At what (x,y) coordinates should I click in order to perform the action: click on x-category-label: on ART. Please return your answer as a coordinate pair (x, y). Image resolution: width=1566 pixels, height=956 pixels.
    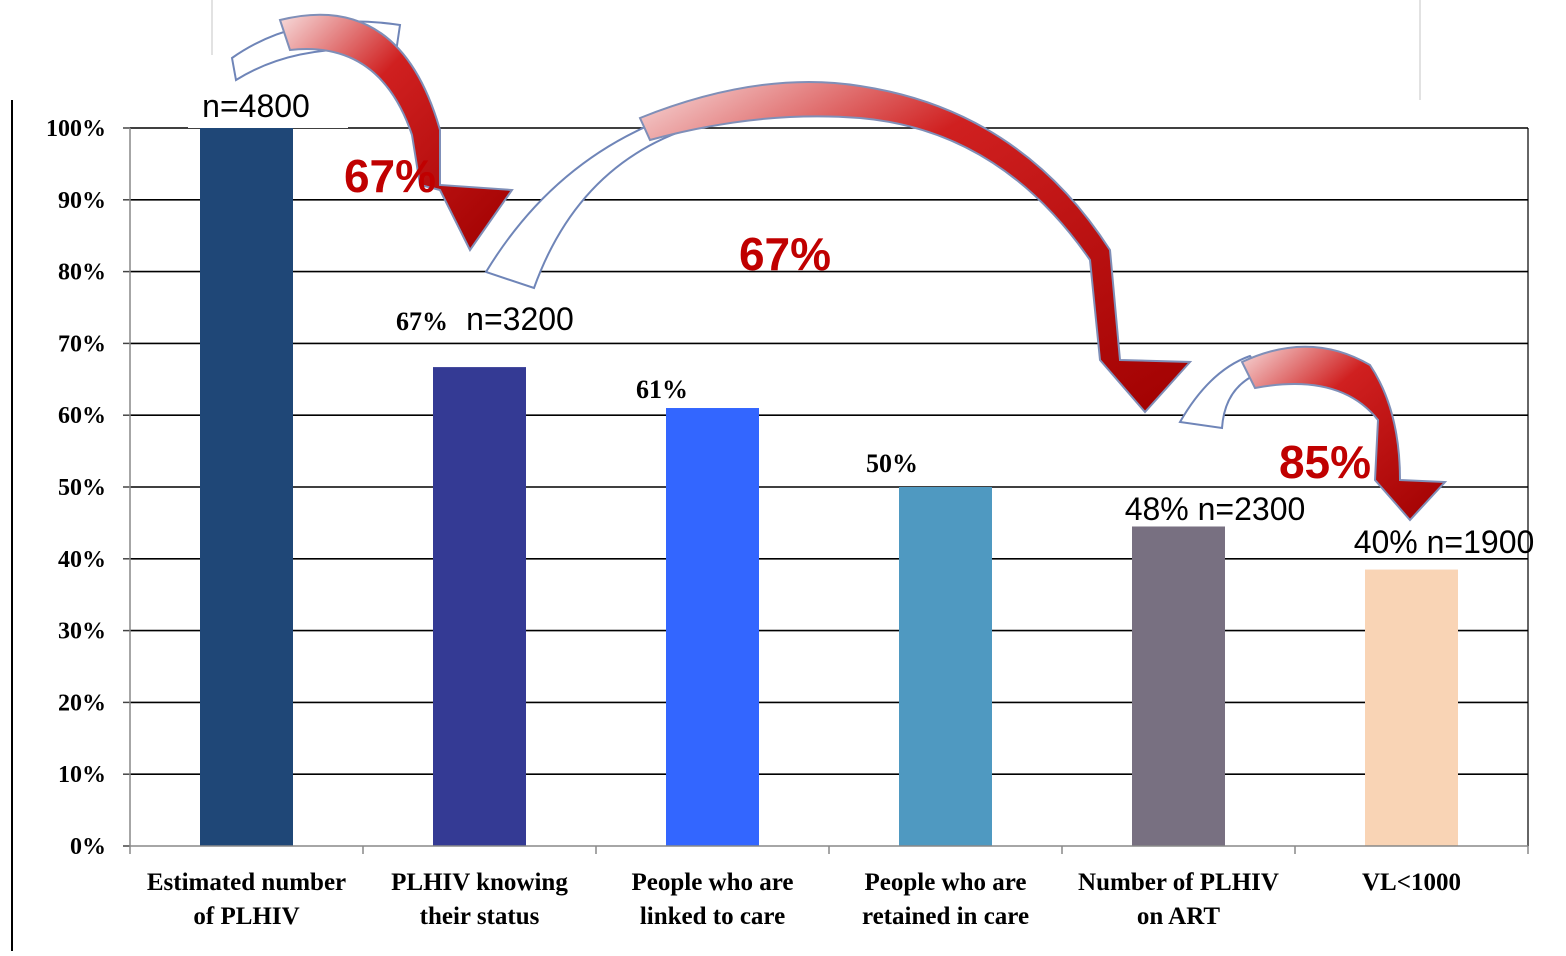
    Looking at the image, I should click on (1179, 916).